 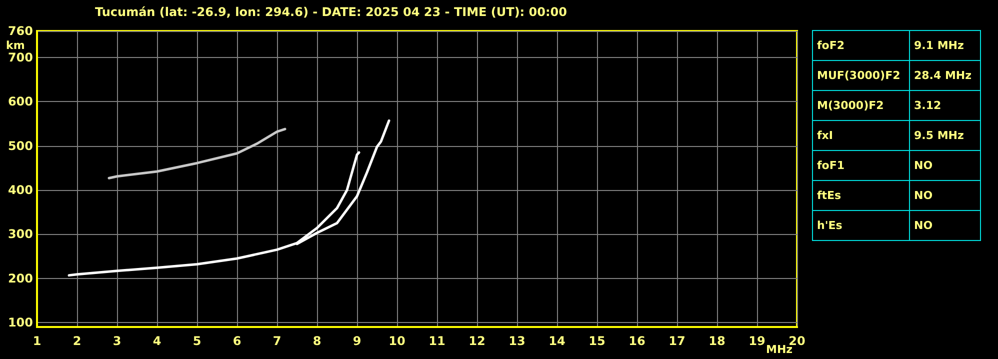 What do you see at coordinates (117, 341) in the screenshot?
I see `x-tick-label: 3` at bounding box center [117, 341].